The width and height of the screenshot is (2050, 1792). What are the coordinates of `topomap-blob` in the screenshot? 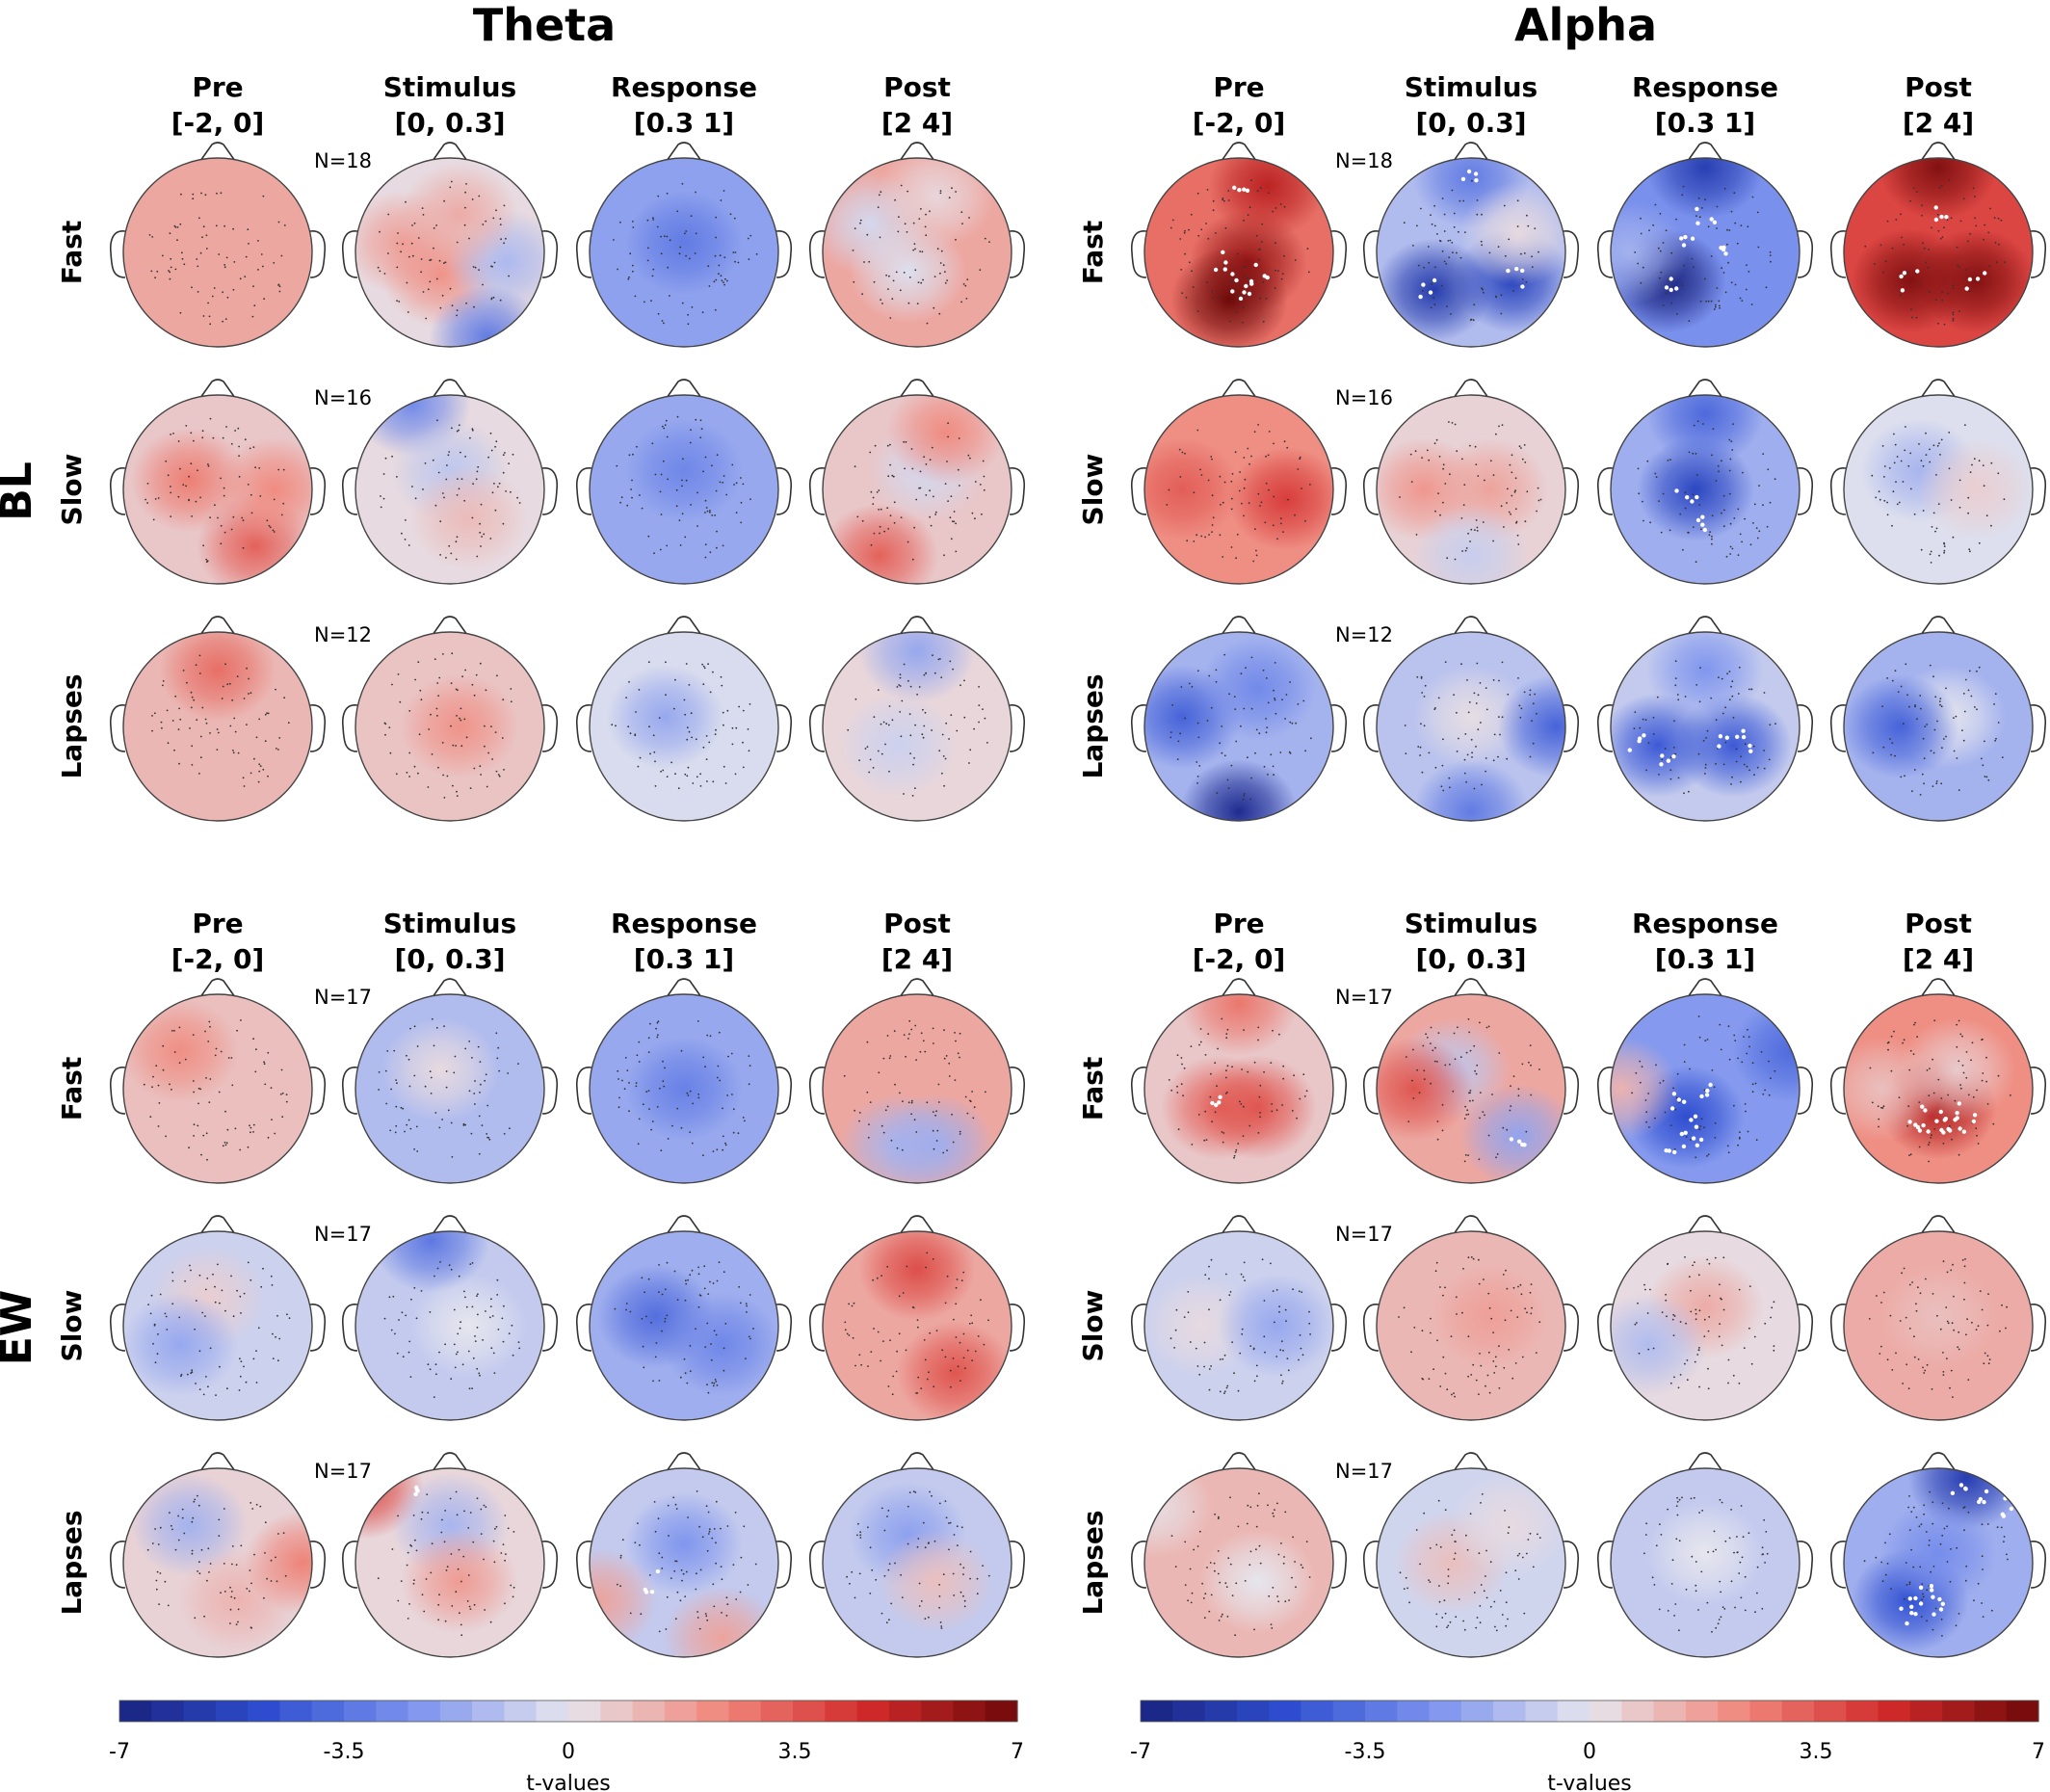 It's located at (181, 1051).